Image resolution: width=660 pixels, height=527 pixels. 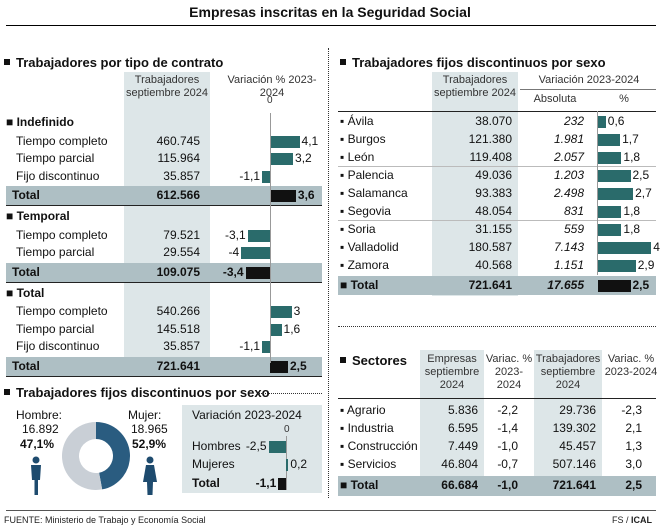 I want to click on sectores-row-label: ▪ Agrario, so click(x=363, y=410).